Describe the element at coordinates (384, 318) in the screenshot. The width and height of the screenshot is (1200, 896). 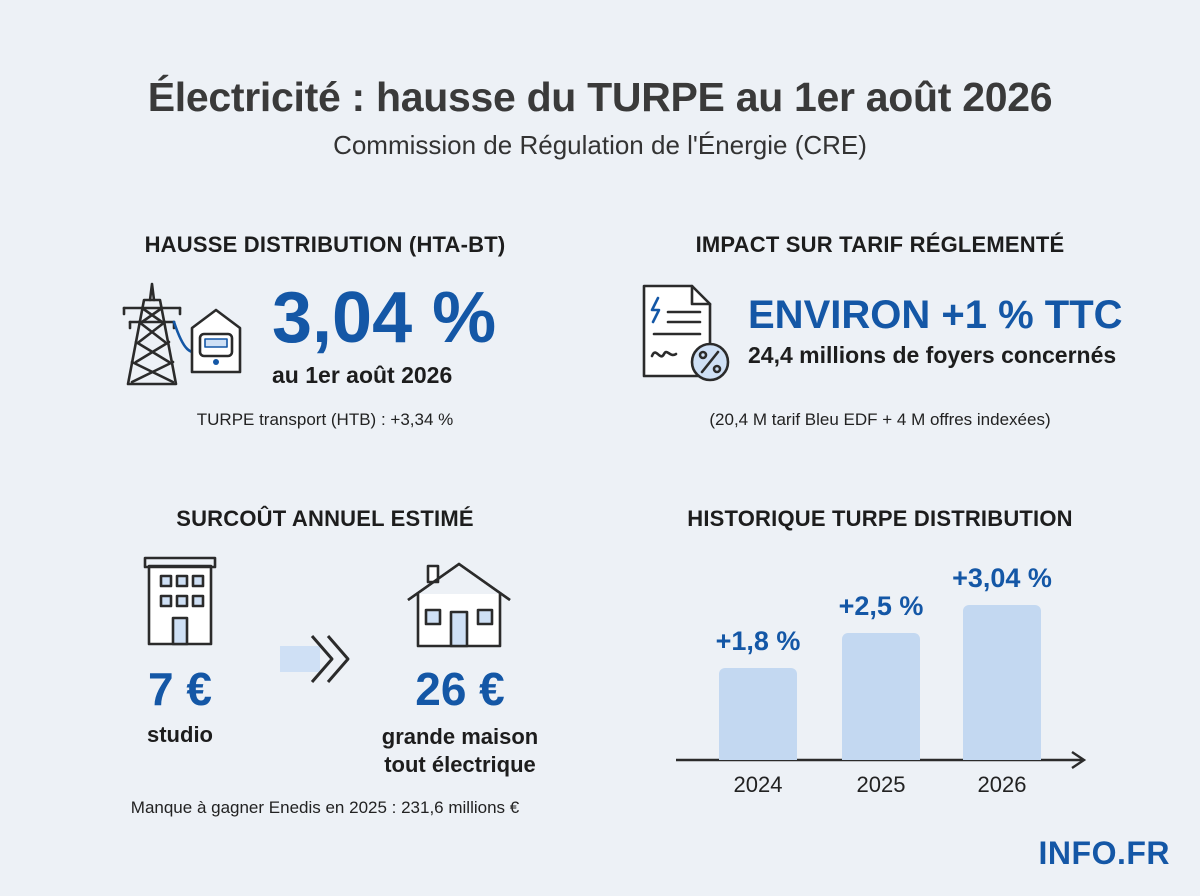
I see `distribution-value: 3,04 %` at that location.